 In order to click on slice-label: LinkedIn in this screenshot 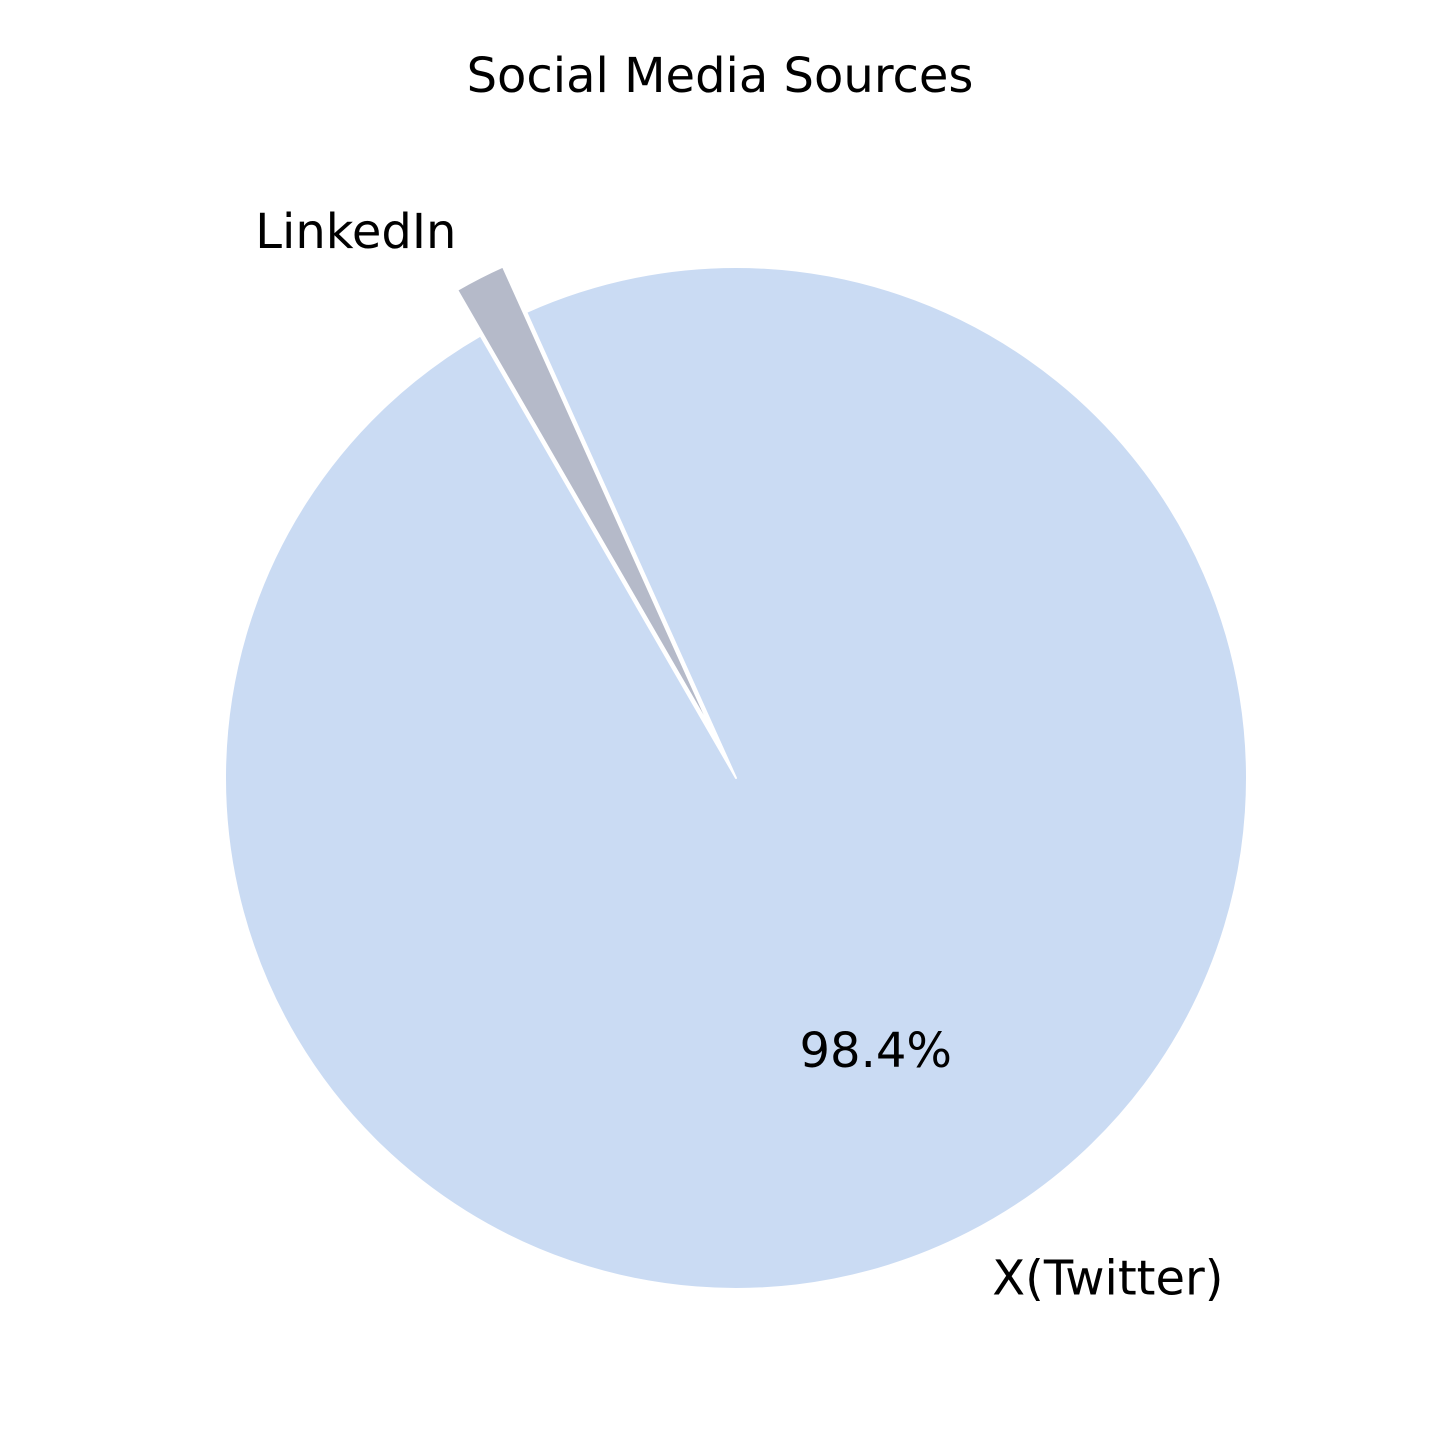, I will do `click(355, 232)`.